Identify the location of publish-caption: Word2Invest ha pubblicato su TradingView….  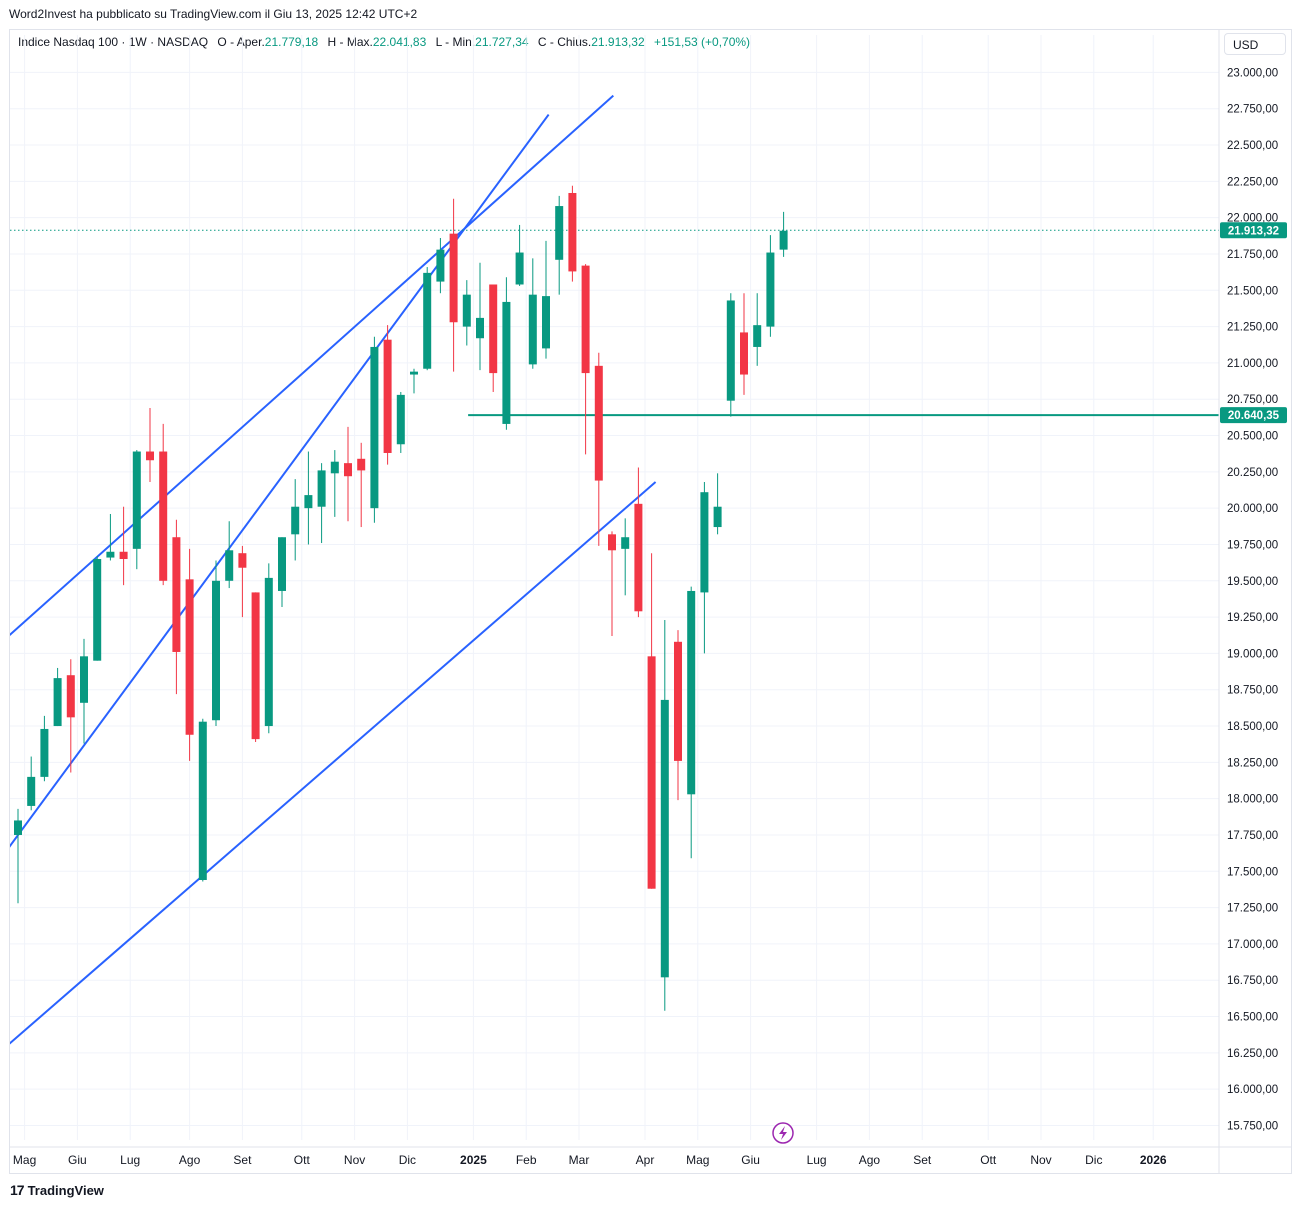
(213, 14).